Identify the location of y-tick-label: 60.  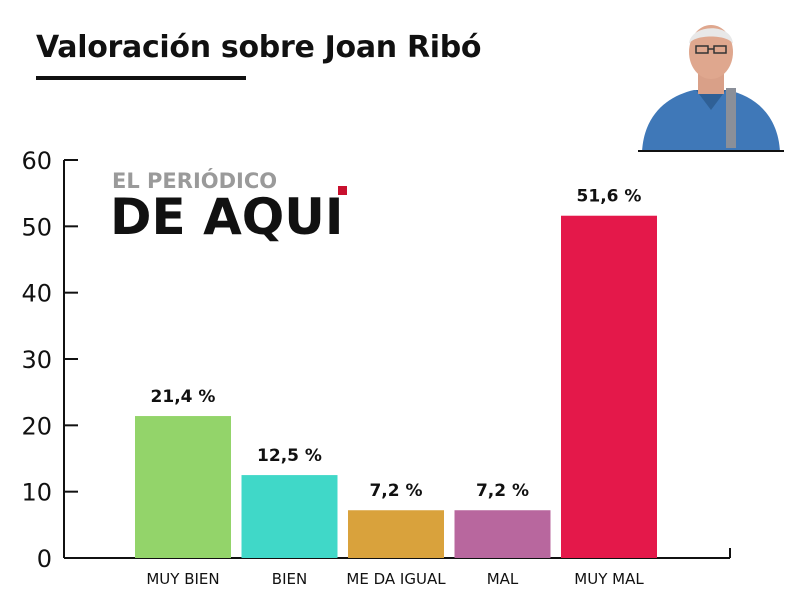
(36, 161).